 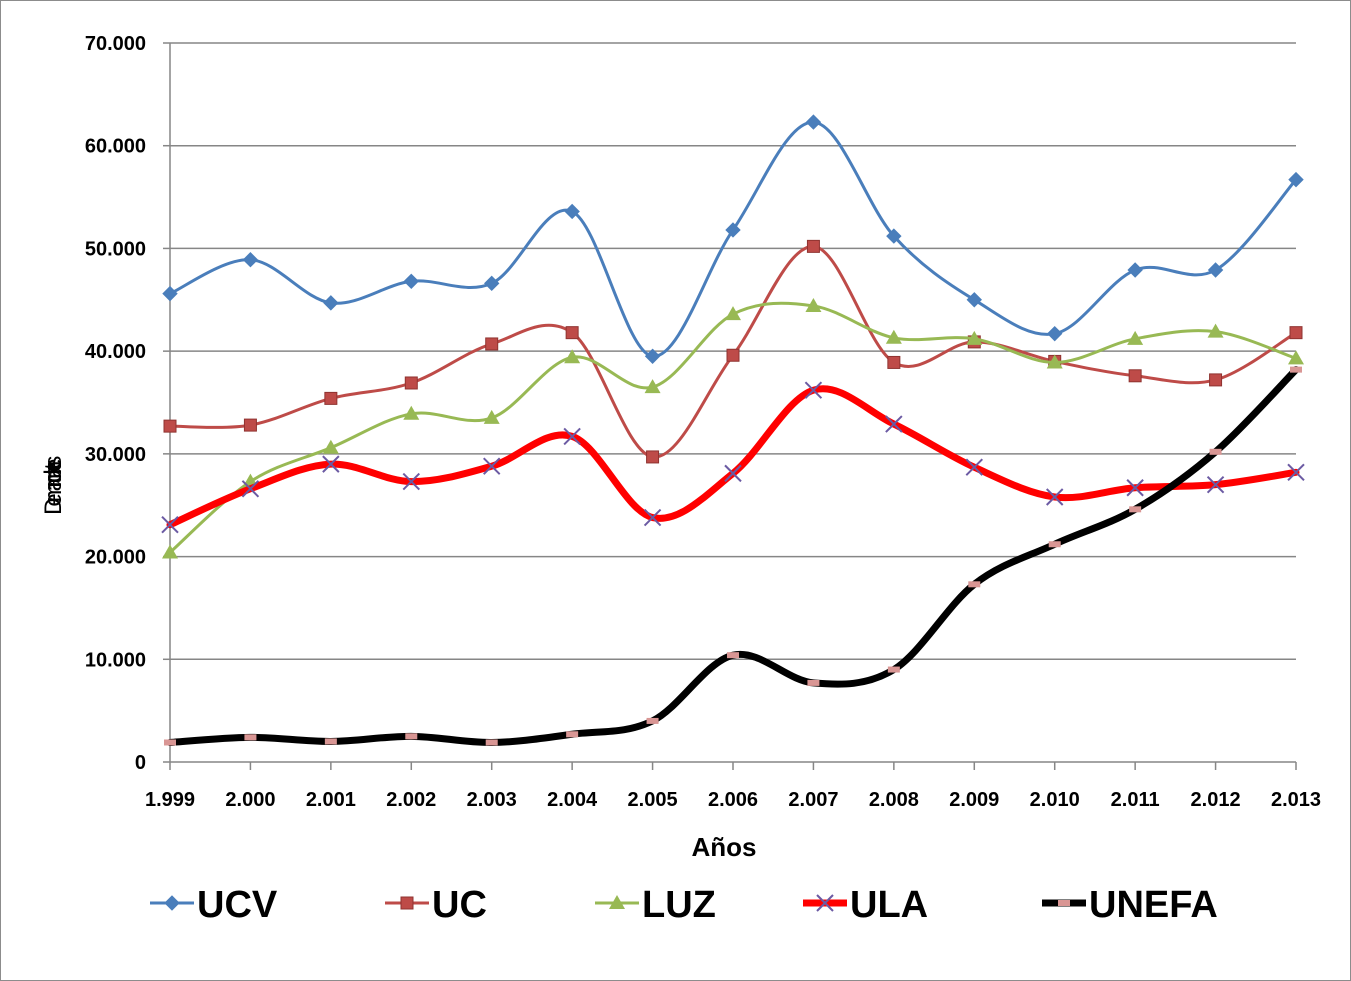 I want to click on data-point-luz-2.002, so click(x=411, y=412).